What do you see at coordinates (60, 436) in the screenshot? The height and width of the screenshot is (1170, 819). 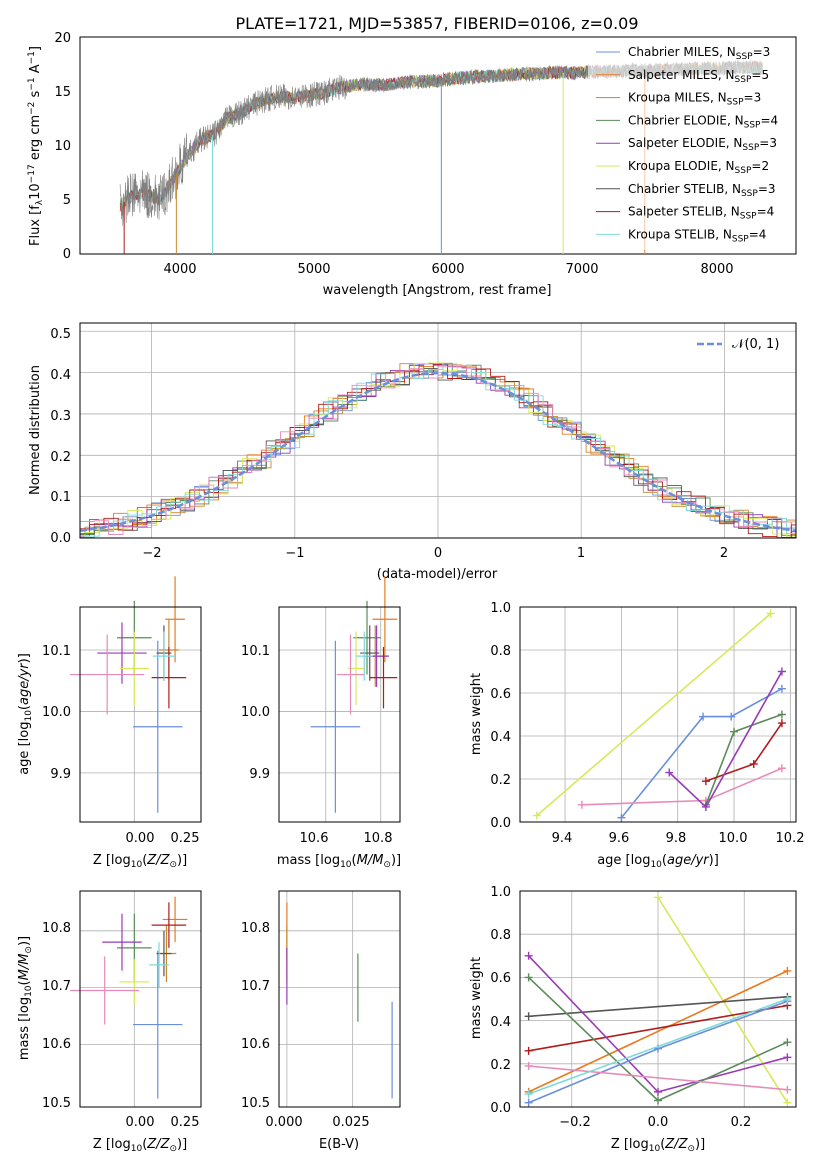 I see `hist-yticks: 0.0 0.1 0.2 0.3 0.4 0.5` at bounding box center [60, 436].